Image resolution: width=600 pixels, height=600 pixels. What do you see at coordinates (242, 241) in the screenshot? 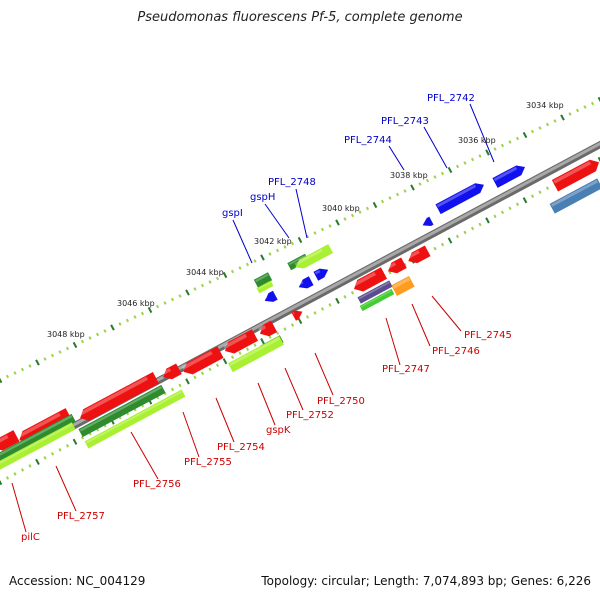
I see `leader-gspi` at bounding box center [242, 241].